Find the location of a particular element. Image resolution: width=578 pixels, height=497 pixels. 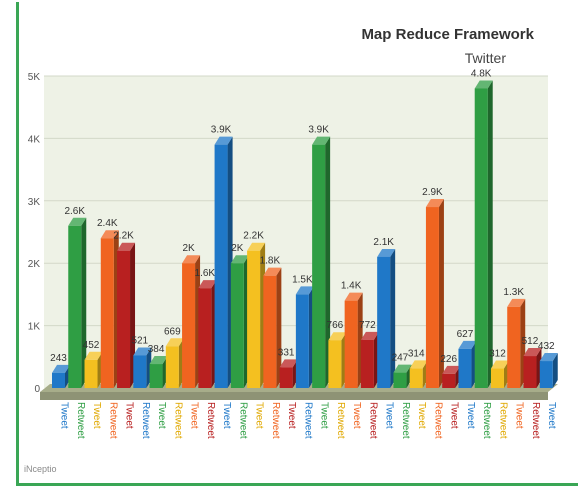

data-label: 314 is located at coordinates (416, 353).